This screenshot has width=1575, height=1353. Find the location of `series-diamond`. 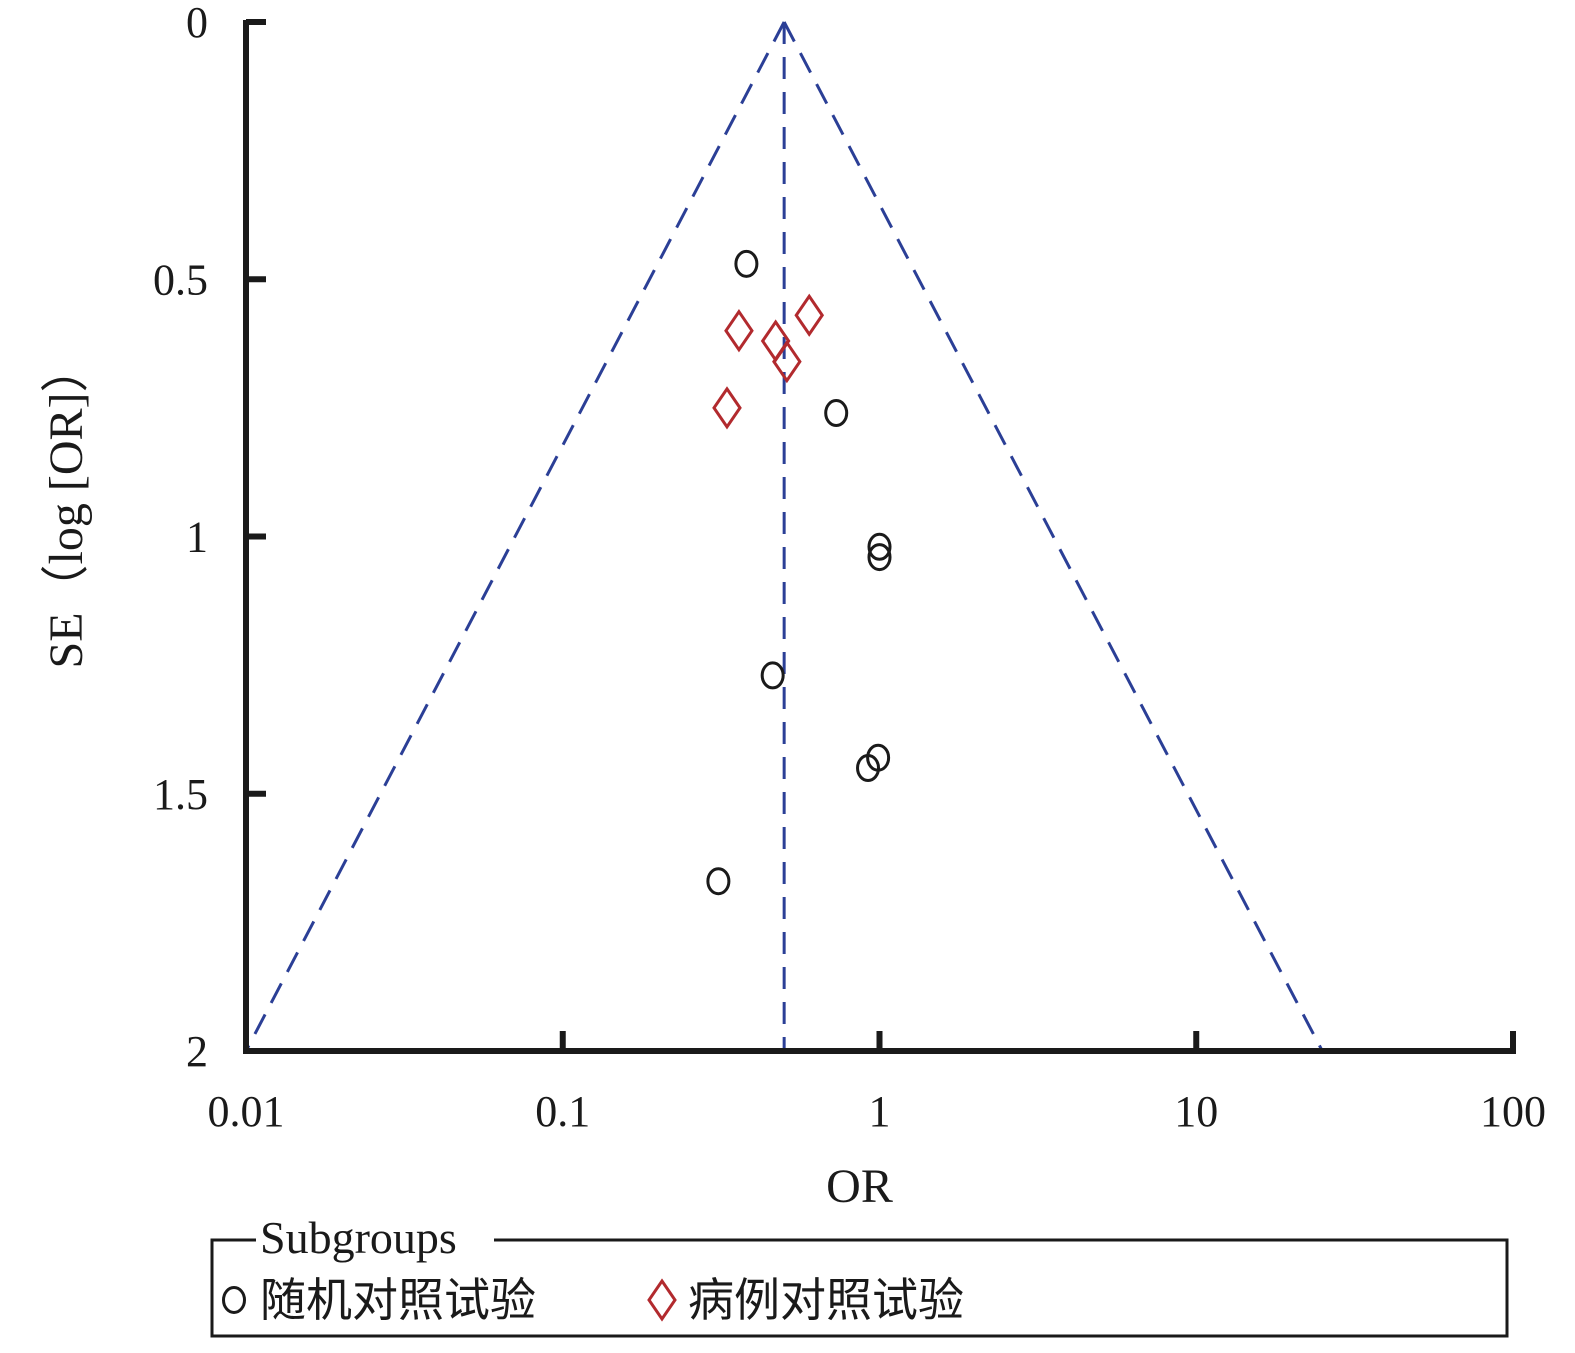

series-diamond is located at coordinates (768, 361).